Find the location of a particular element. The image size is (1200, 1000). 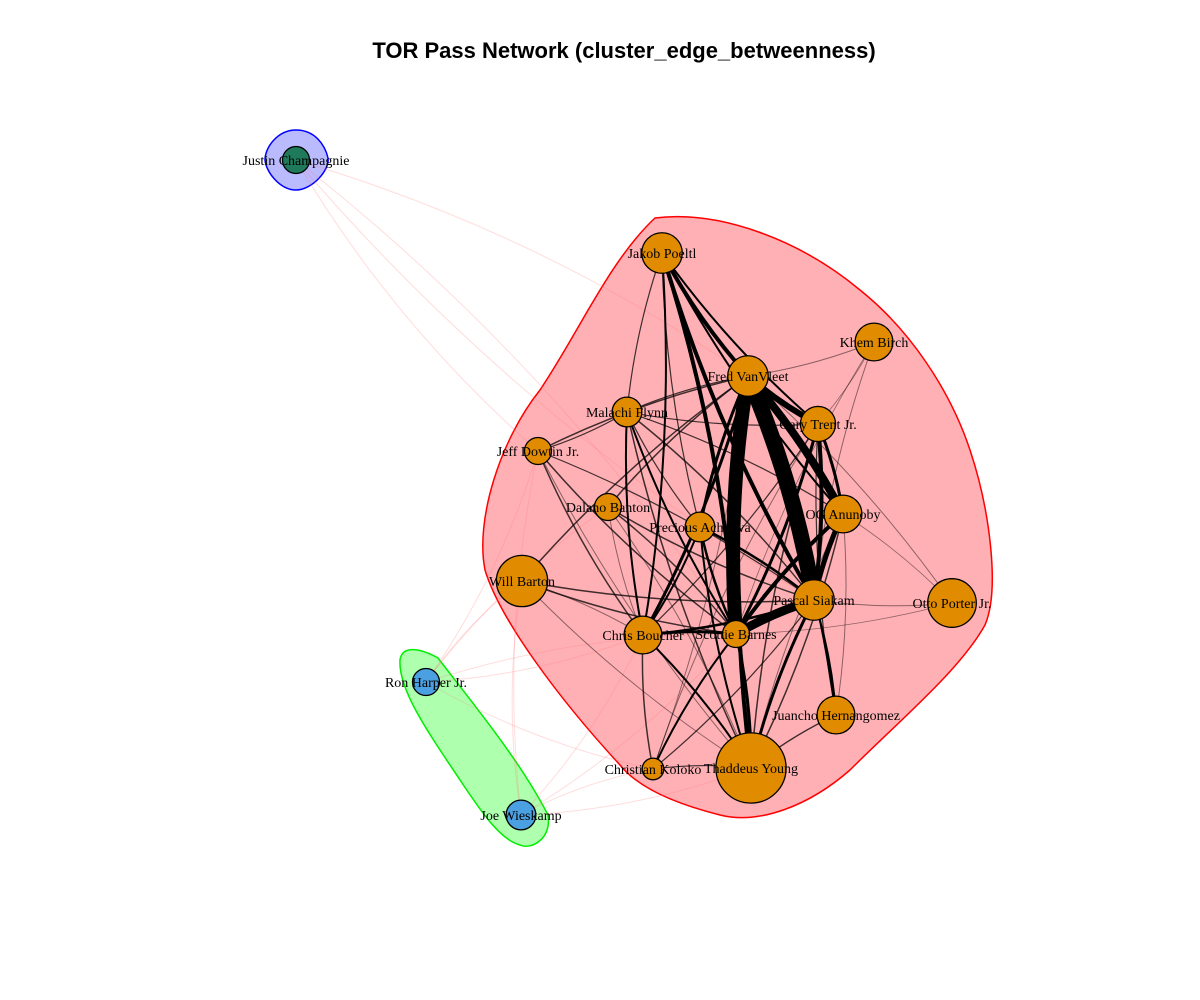

node-label-scottie-barnes: Scottie Barnes is located at coordinates (735, 635).